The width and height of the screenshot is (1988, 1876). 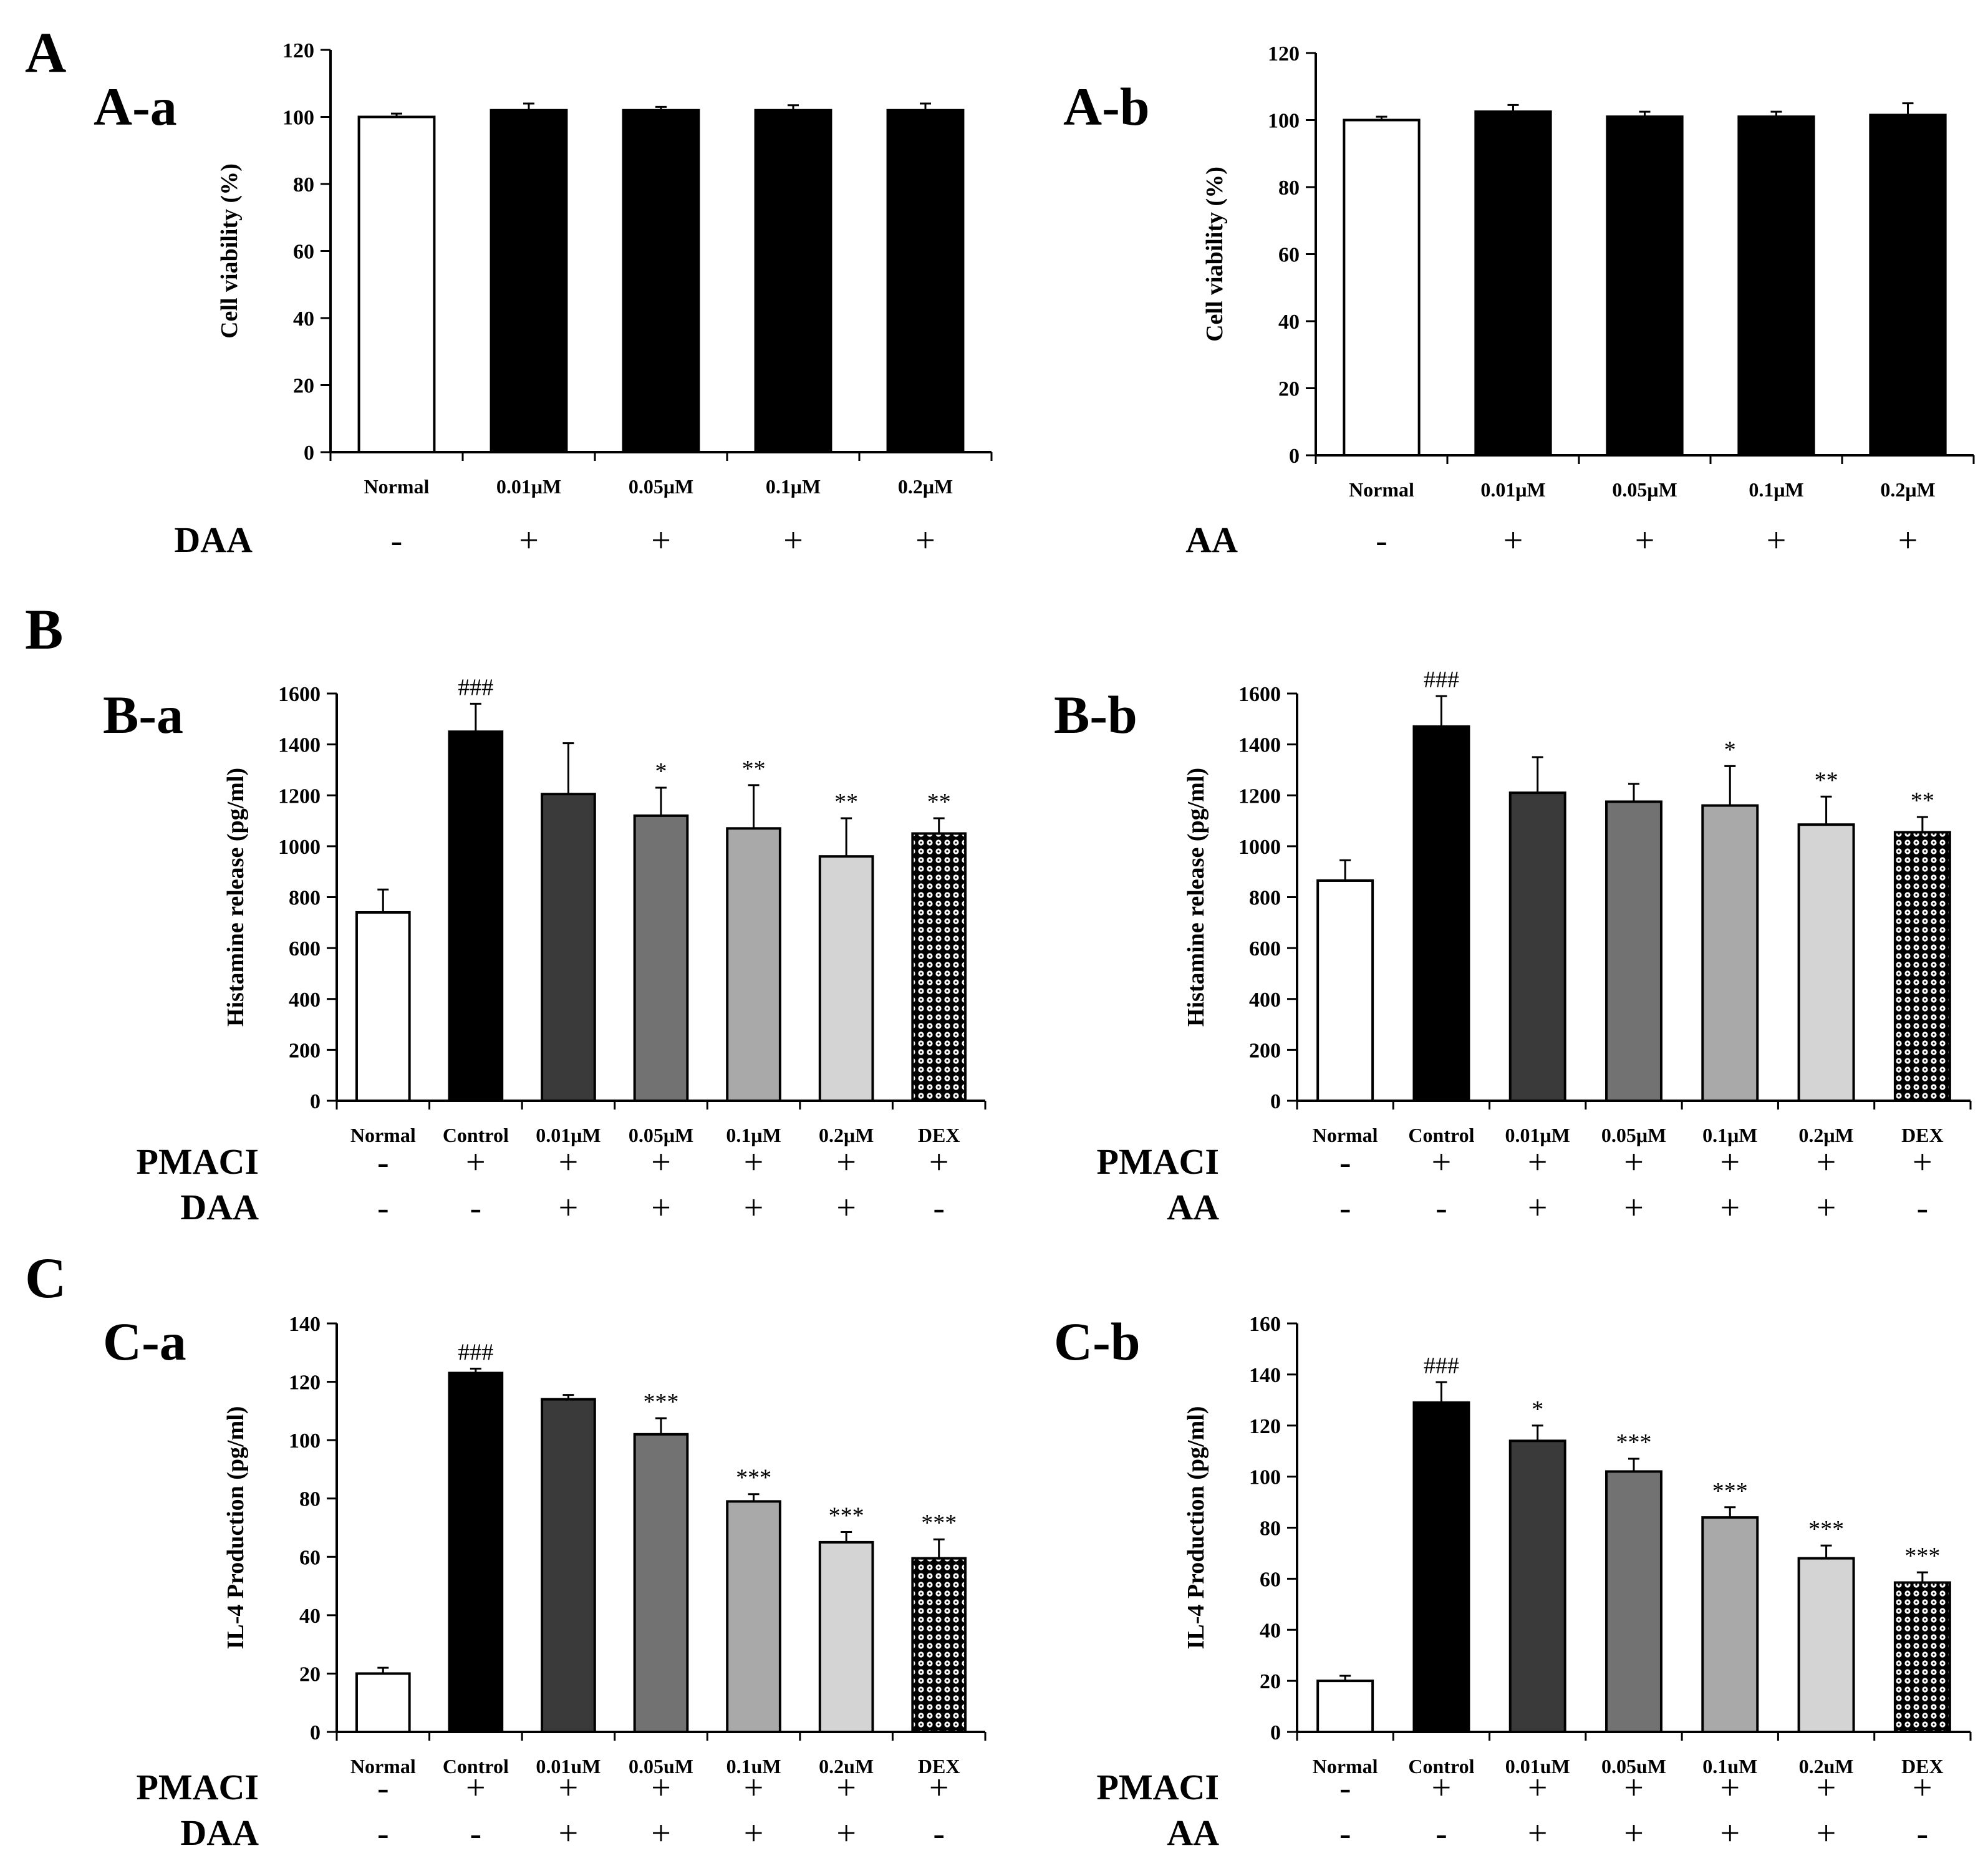 I want to click on significance-label: **, so click(x=1922, y=801).